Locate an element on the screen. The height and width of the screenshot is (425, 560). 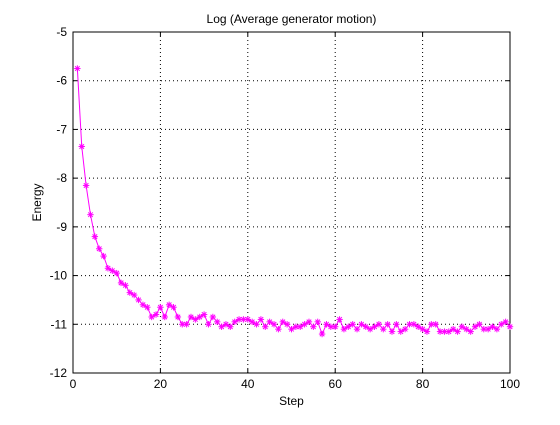
x-tick-label: 20 is located at coordinates (161, 384).